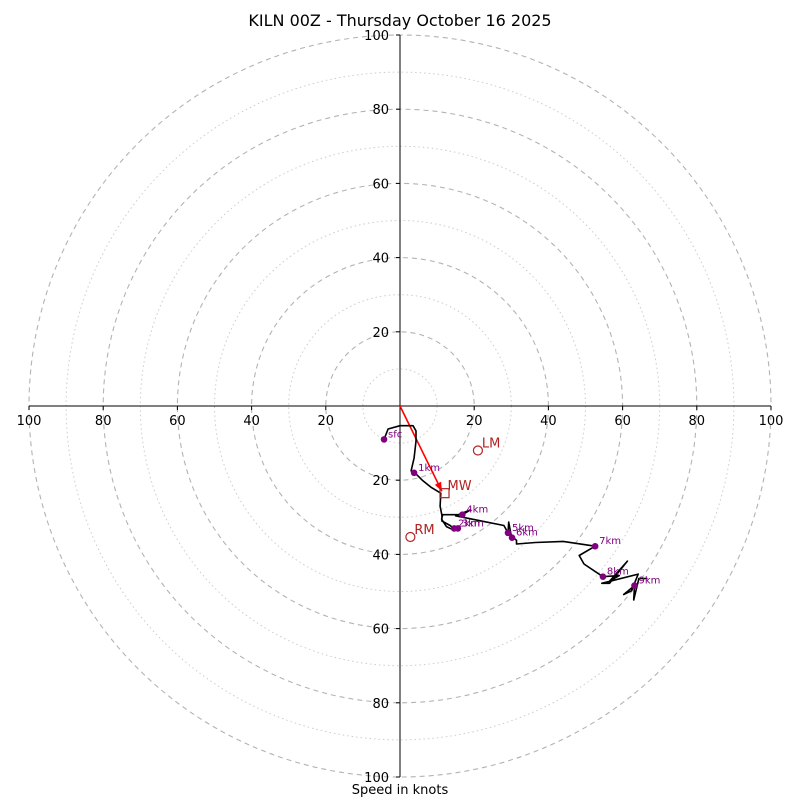 Image resolution: width=800 pixels, height=800 pixels. Describe the element at coordinates (414, 473) in the screenshot. I see `height-marker-1km` at that location.